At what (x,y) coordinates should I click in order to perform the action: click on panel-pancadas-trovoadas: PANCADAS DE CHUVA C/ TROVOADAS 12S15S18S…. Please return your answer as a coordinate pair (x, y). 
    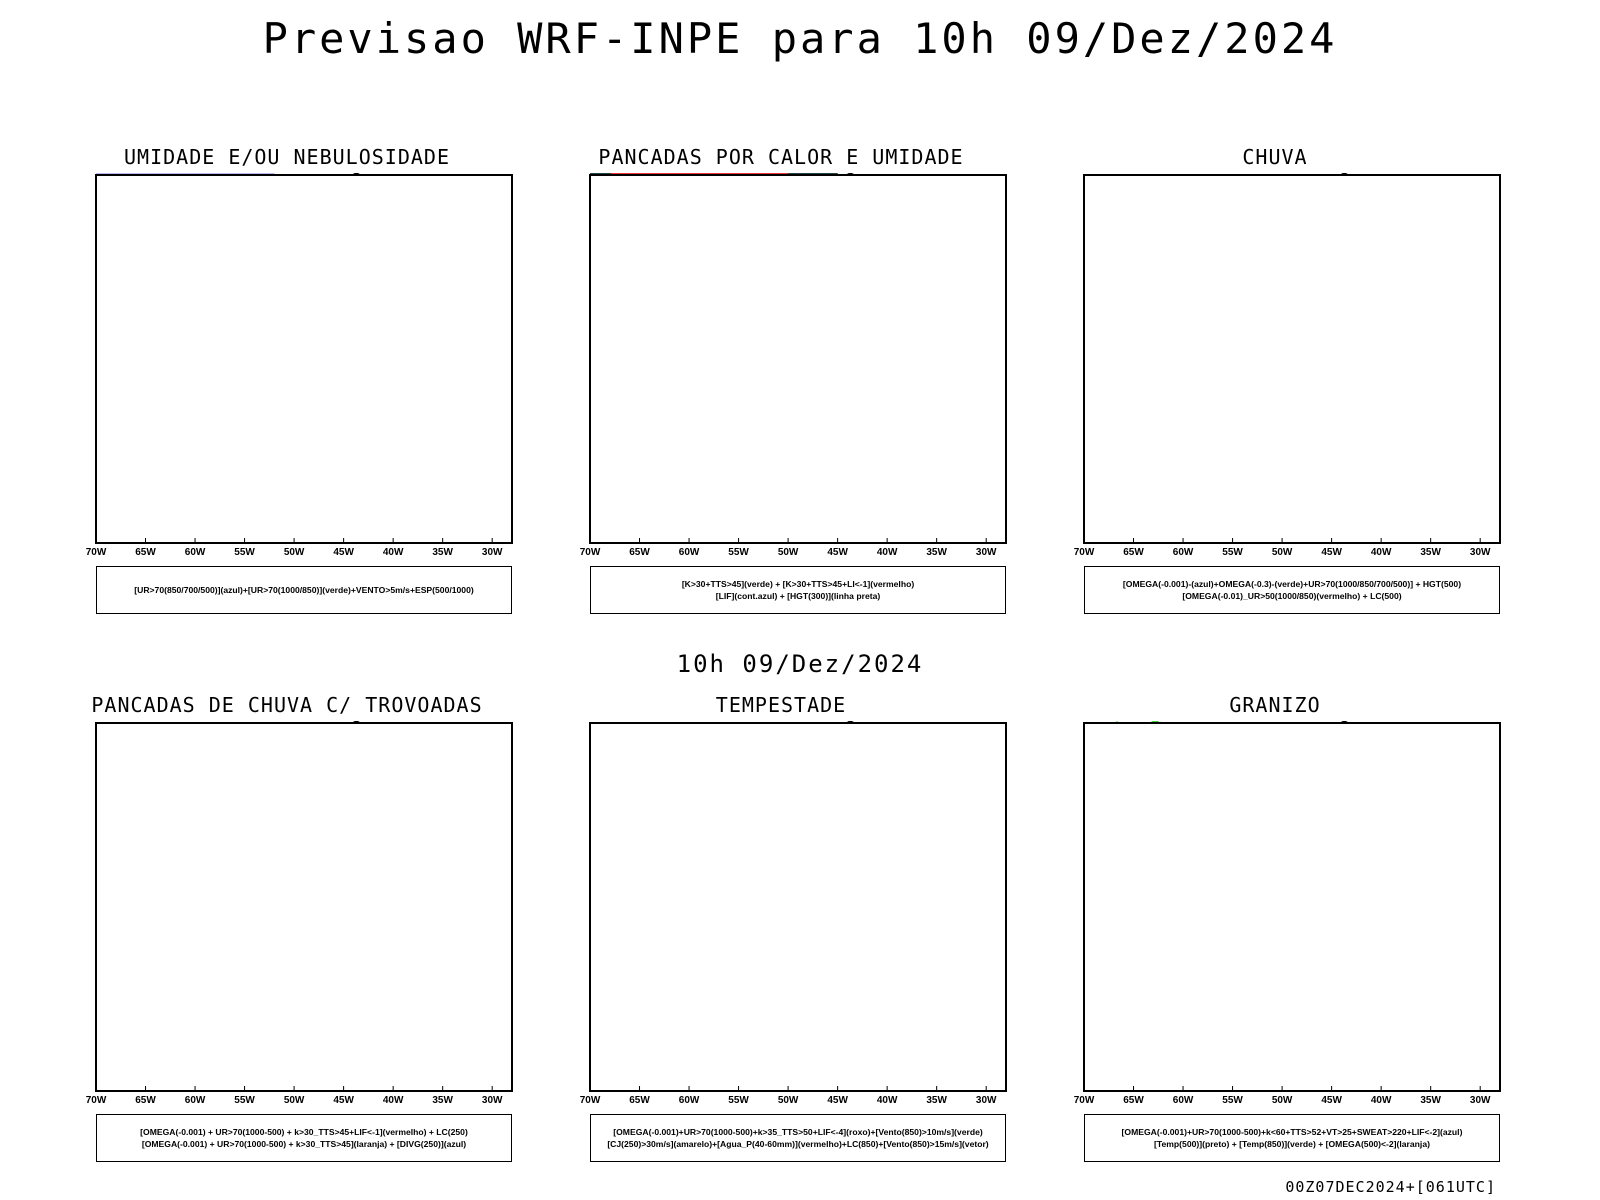
    Looking at the image, I should click on (287, 927).